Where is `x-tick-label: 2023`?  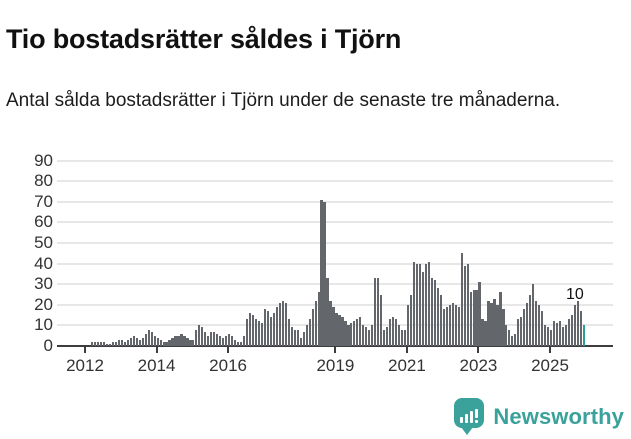 x-tick-label: 2023 is located at coordinates (478, 365).